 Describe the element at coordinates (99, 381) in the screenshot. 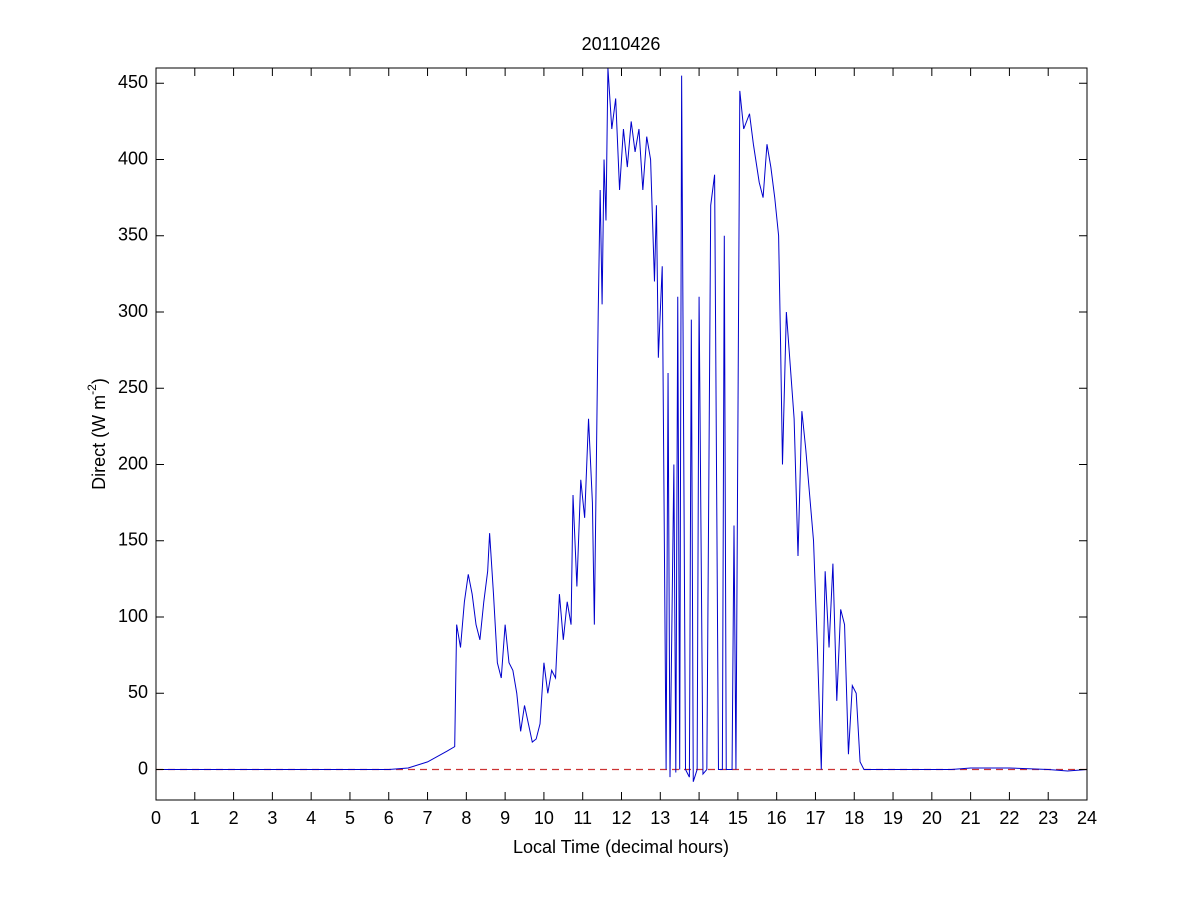

I see `y-label-end: )` at that location.